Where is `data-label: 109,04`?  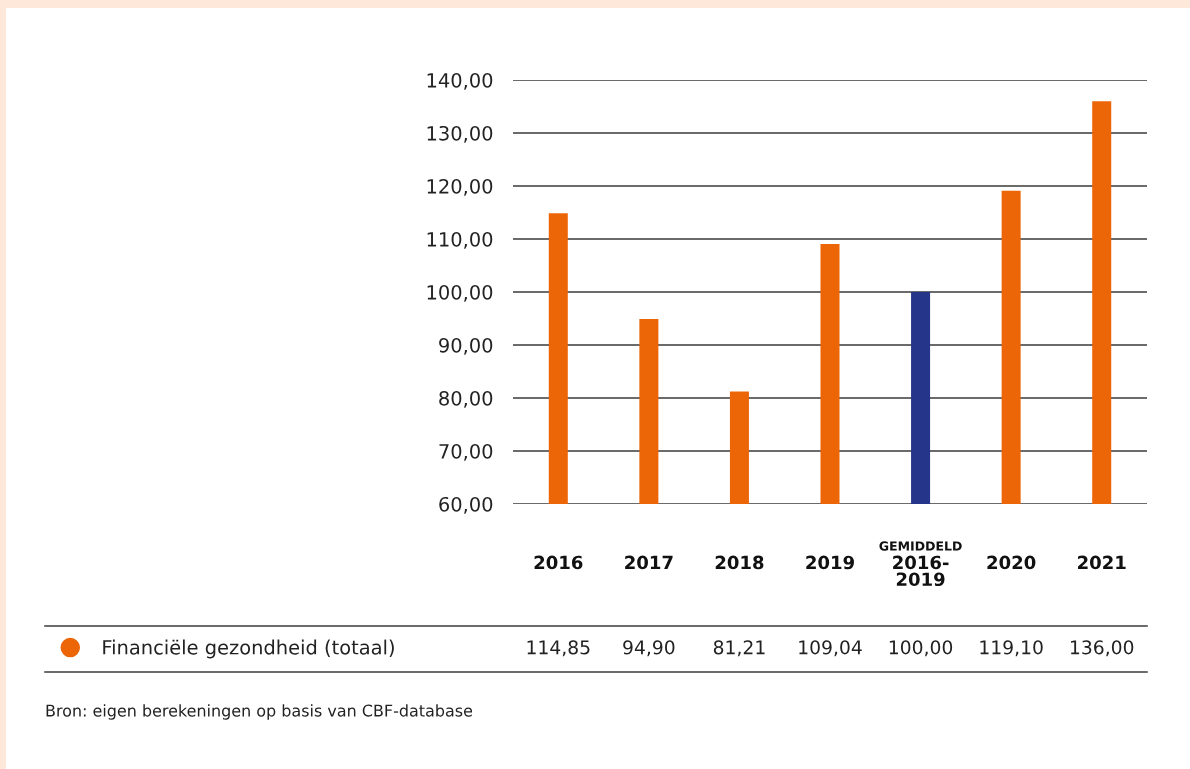 data-label: 109,04 is located at coordinates (830, 648).